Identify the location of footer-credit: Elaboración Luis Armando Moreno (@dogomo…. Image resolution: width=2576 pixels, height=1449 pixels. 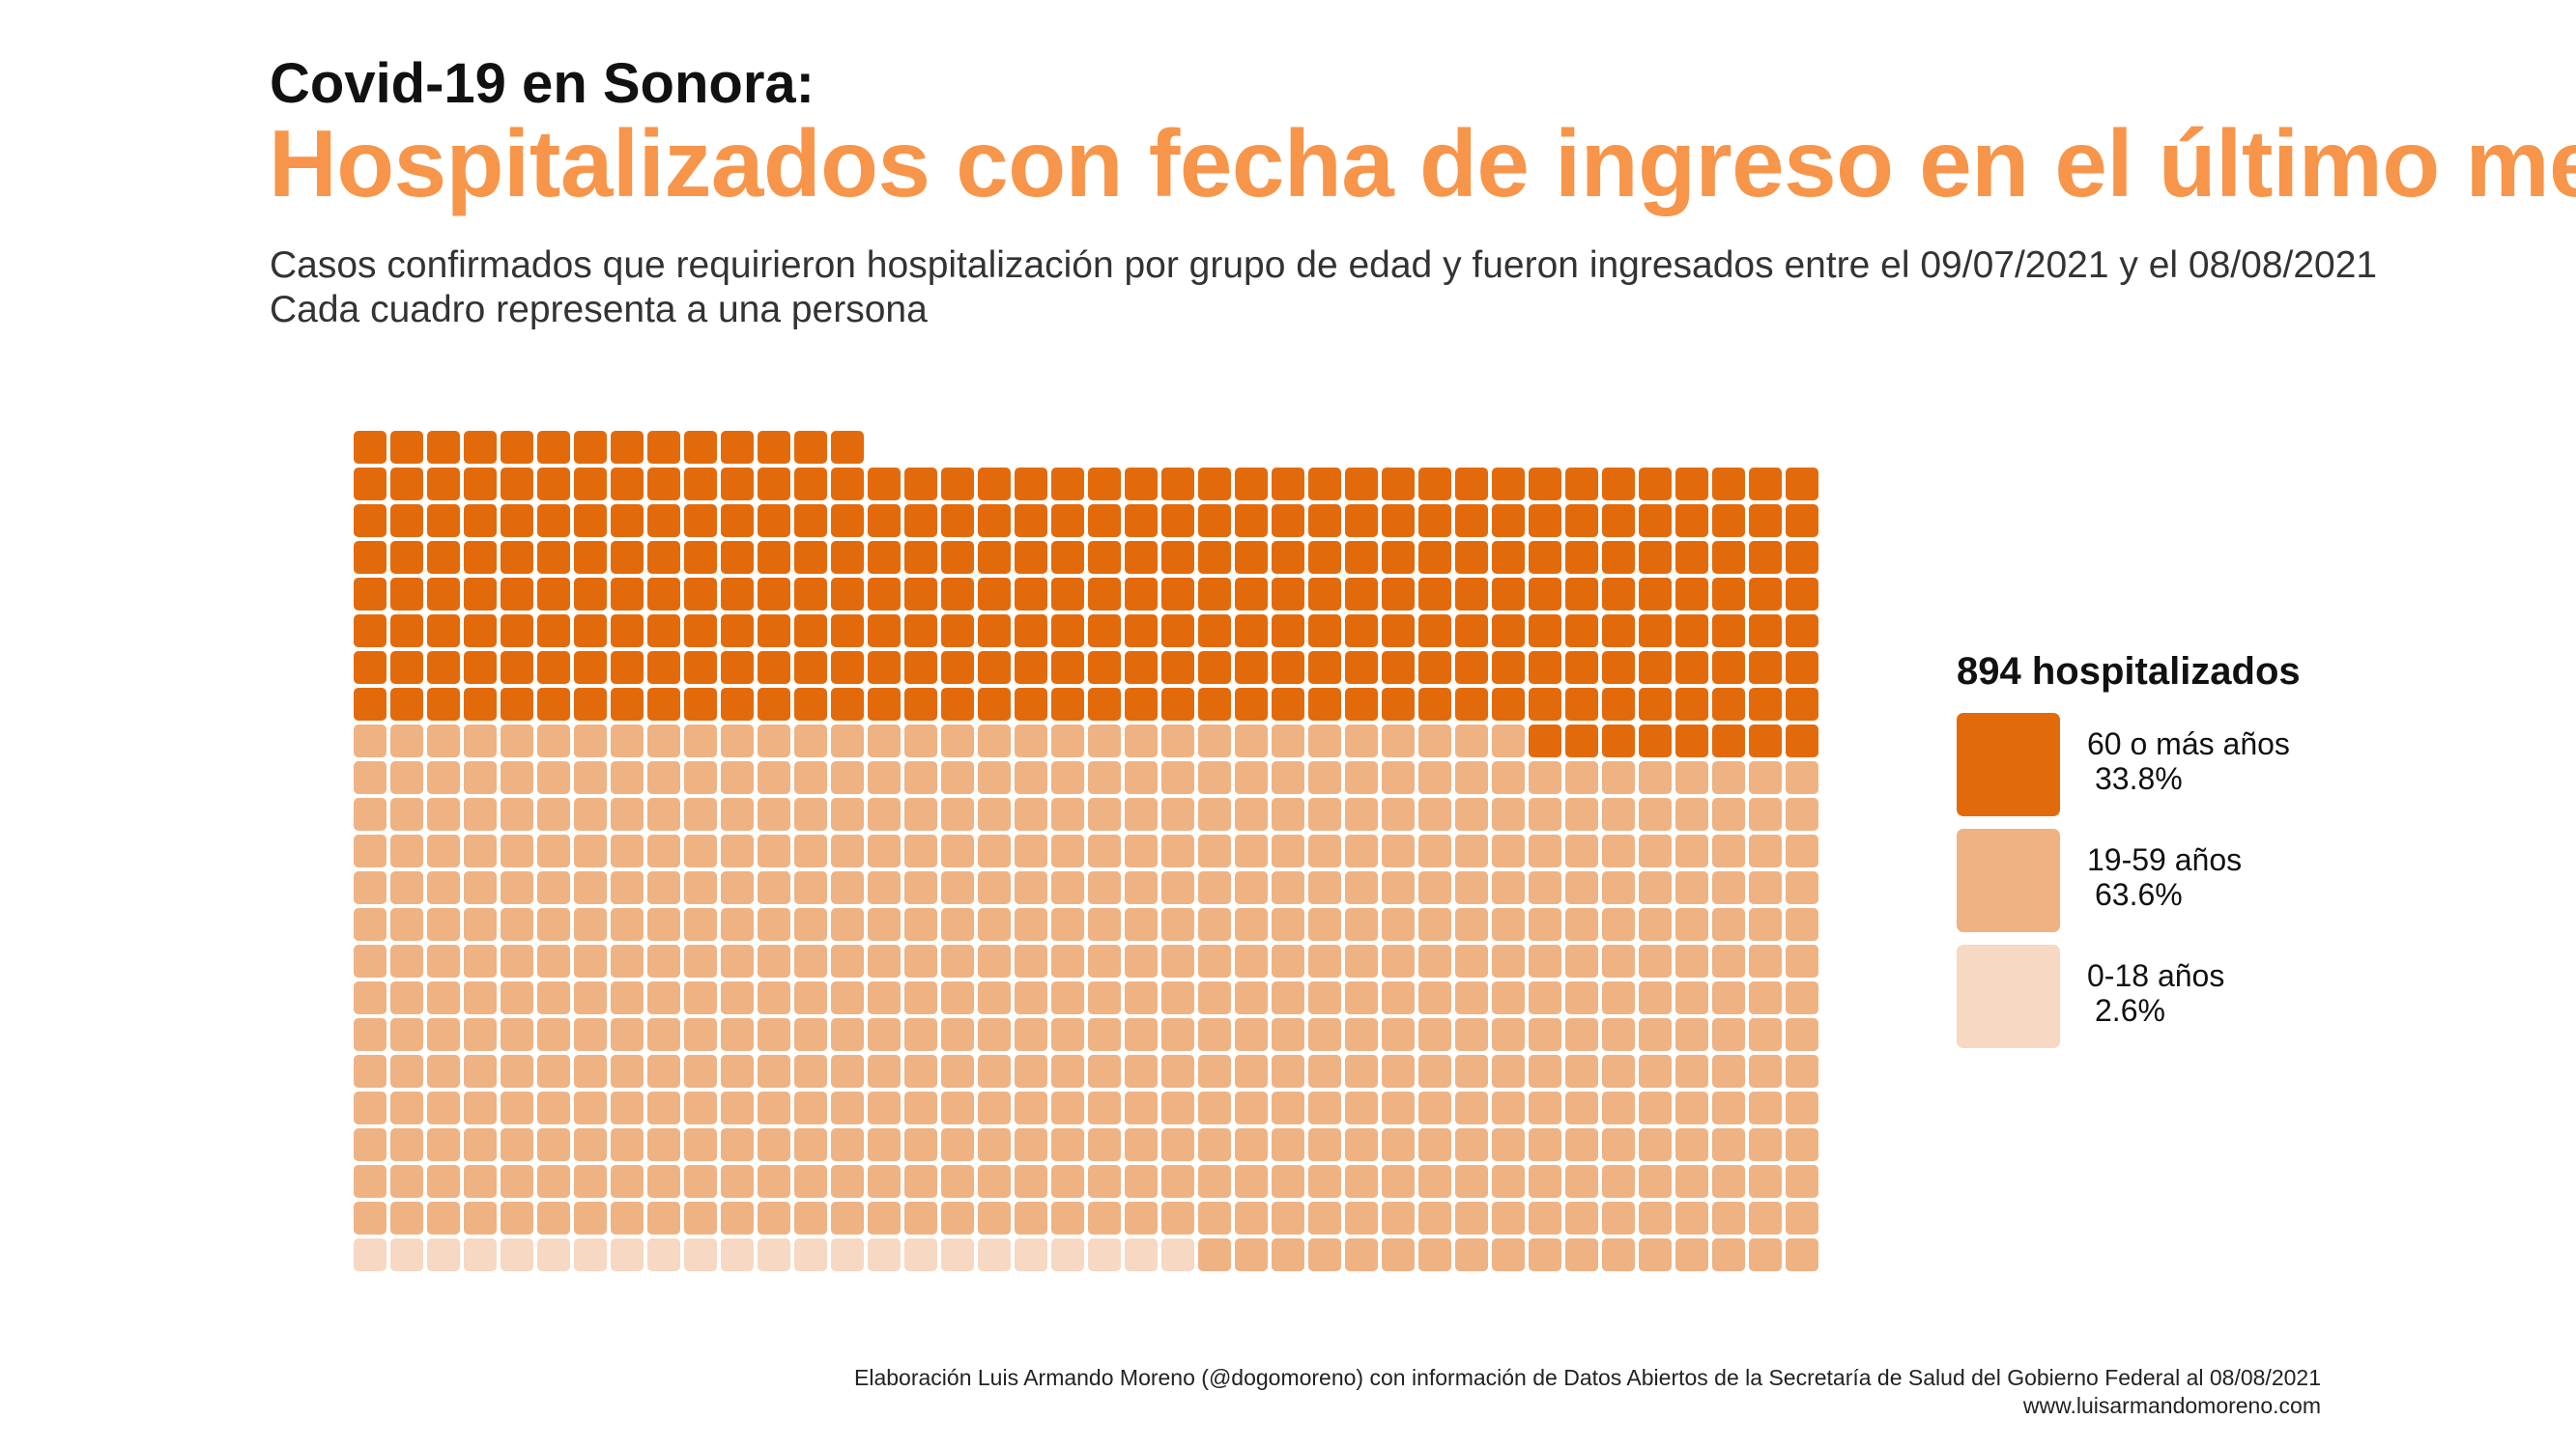
(1588, 1377).